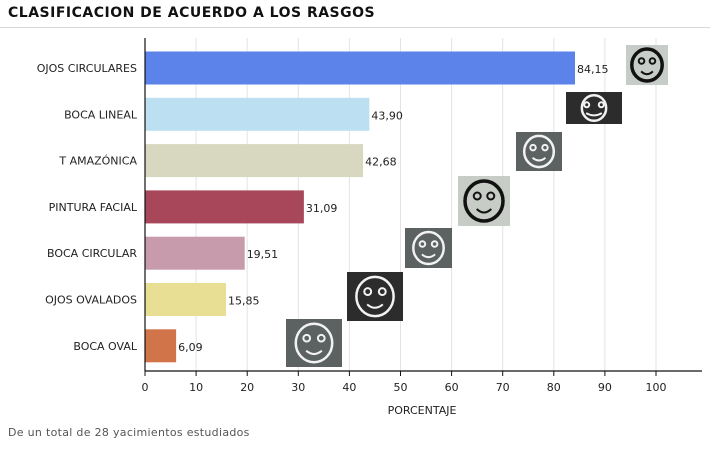  What do you see at coordinates (605, 387) in the screenshot?
I see `x-tick-label: 90` at bounding box center [605, 387].